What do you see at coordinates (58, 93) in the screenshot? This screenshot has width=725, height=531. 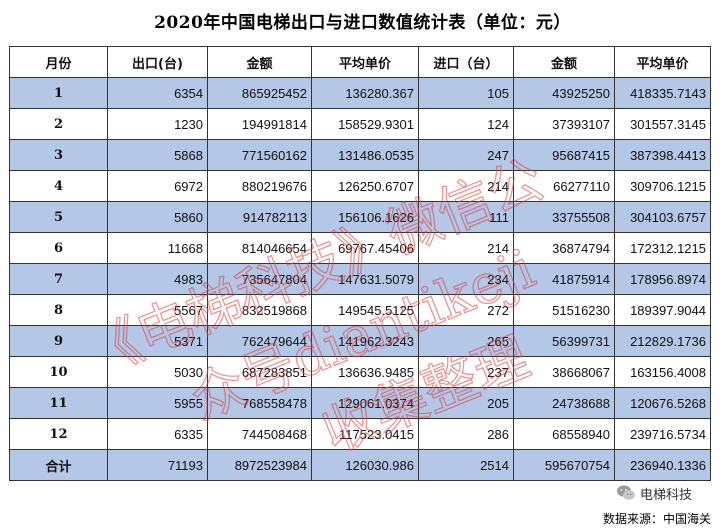 I see `month-cell: 1` at bounding box center [58, 93].